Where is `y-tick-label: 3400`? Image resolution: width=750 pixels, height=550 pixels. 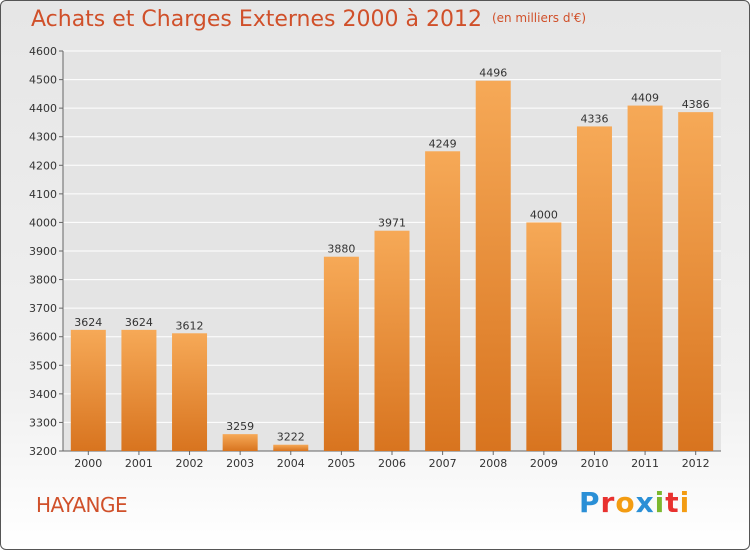 y-tick-label: 3400 is located at coordinates (43, 394).